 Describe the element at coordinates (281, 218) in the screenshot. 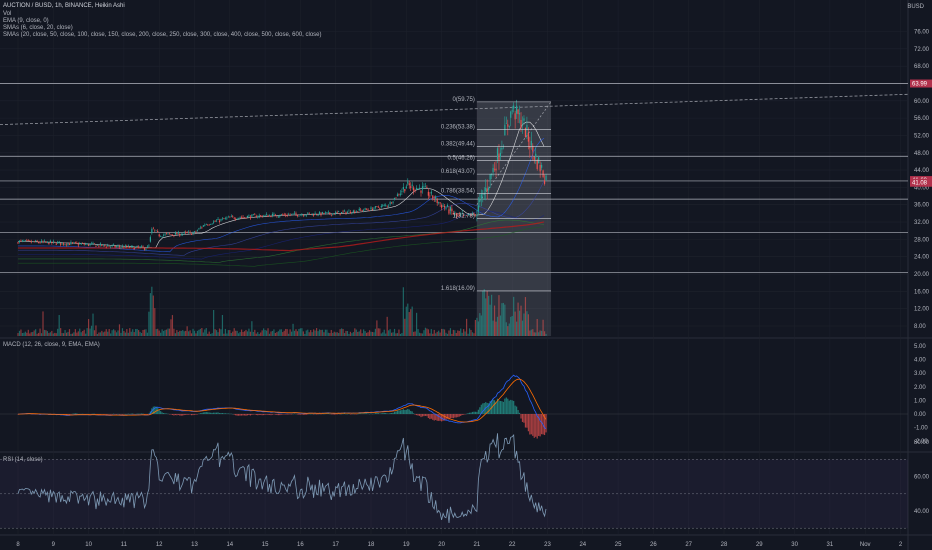

I see `moving-average-line` at that location.